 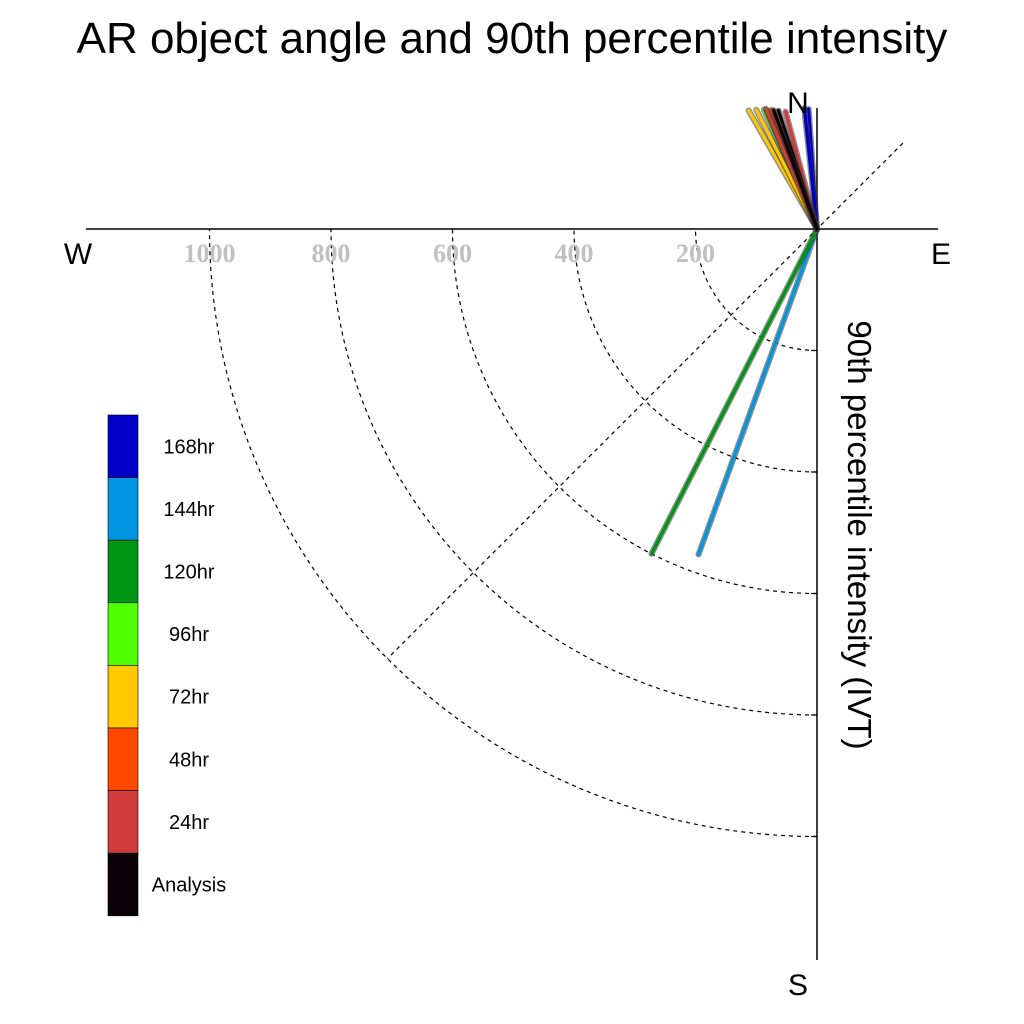 I want to click on compass-east-label: E, so click(x=941, y=254).